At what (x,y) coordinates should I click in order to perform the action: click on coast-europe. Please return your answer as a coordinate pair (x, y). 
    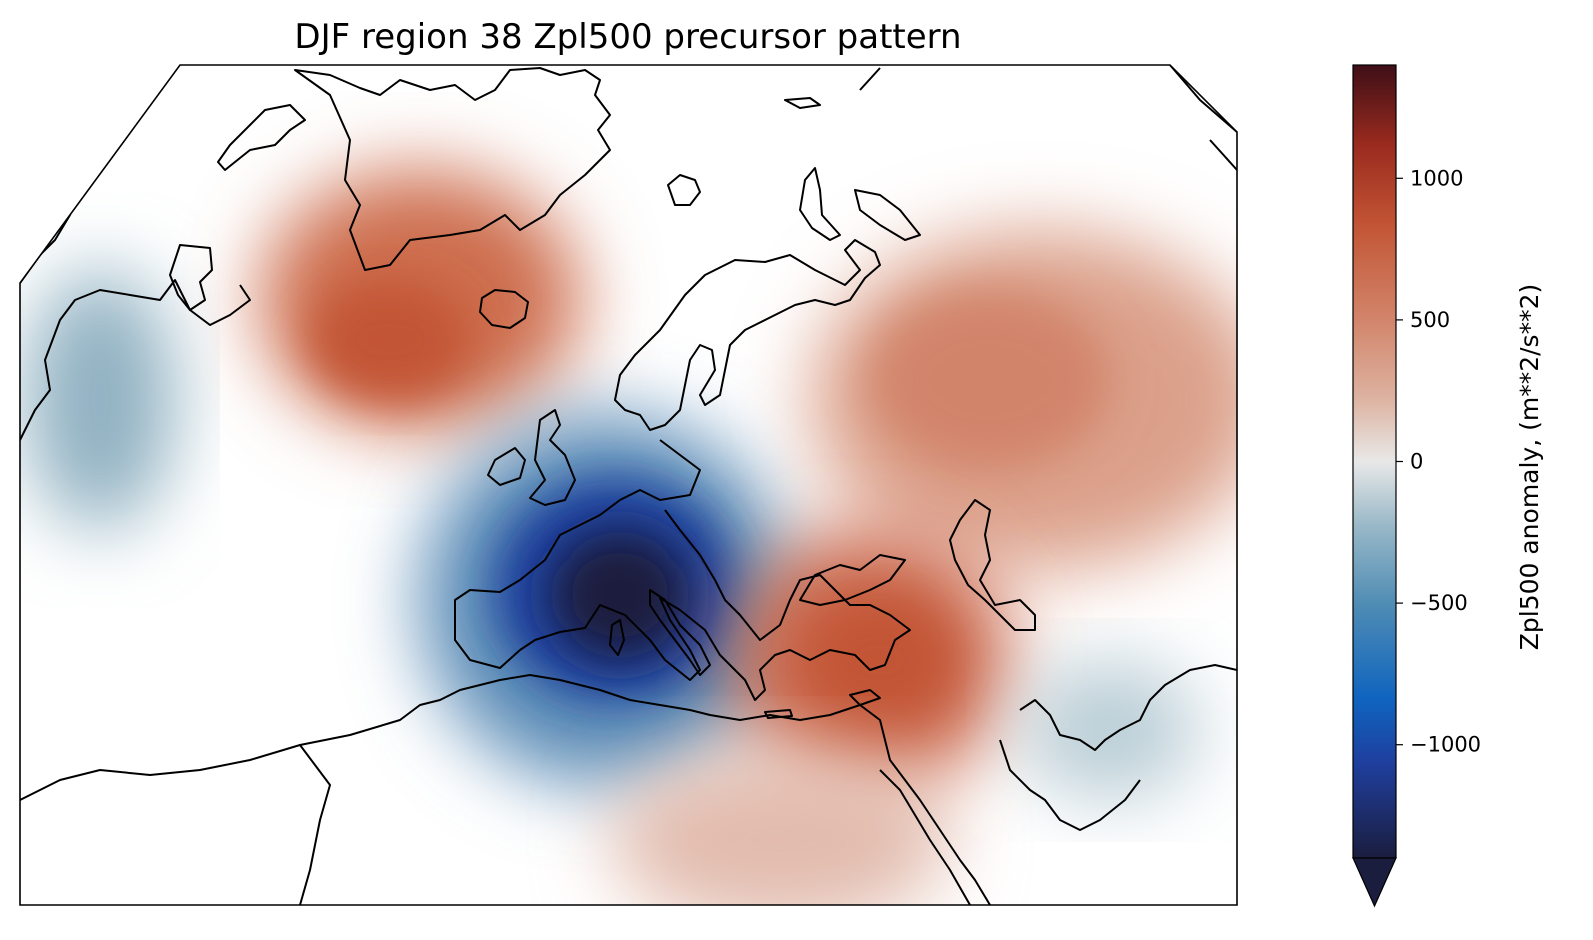
    Looking at the image, I should click on (682, 570).